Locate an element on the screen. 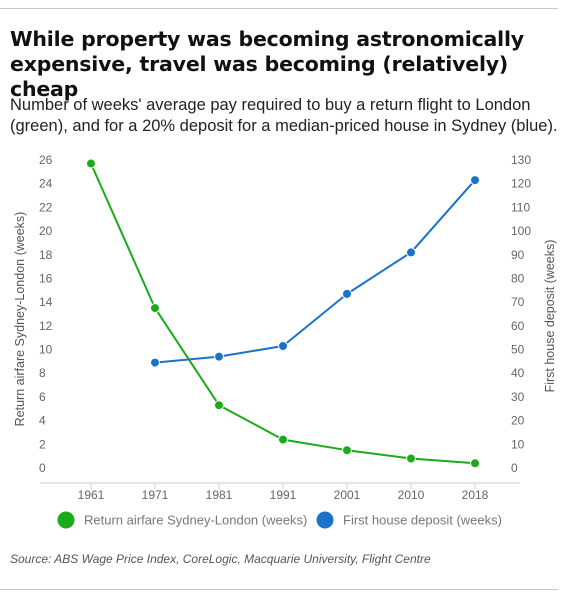 The image size is (570, 599). x-tick-label: 1961 is located at coordinates (91, 495).